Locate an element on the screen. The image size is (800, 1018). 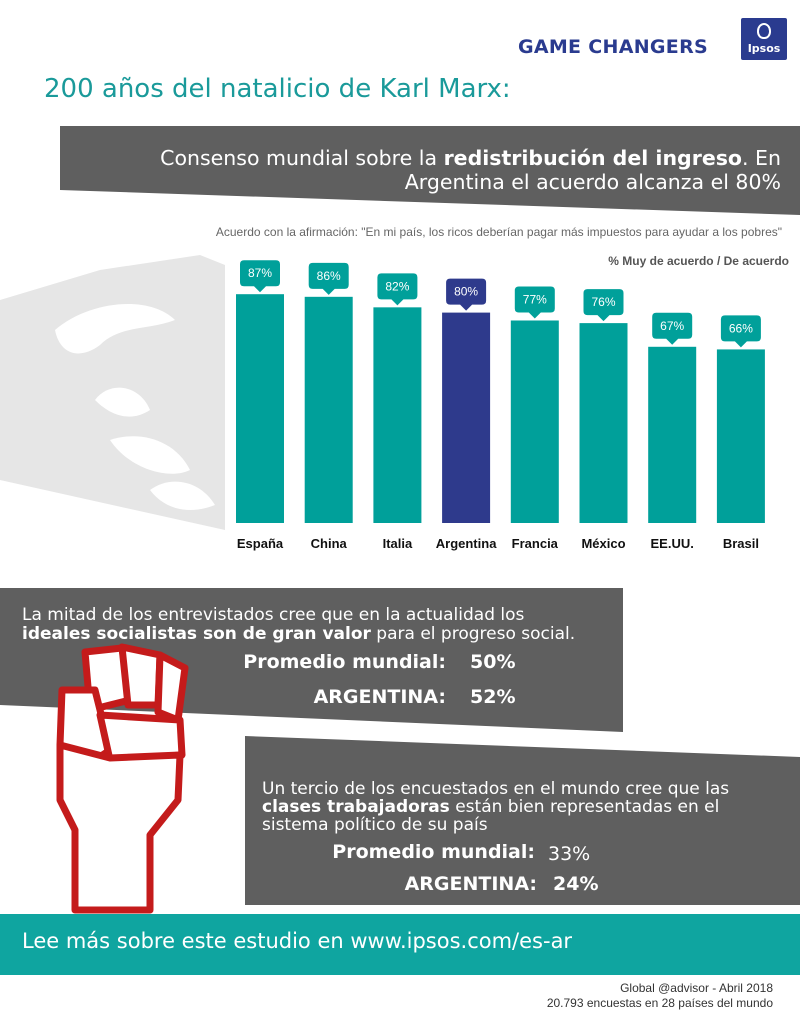
category-label-2: Italia is located at coordinates (398, 543).